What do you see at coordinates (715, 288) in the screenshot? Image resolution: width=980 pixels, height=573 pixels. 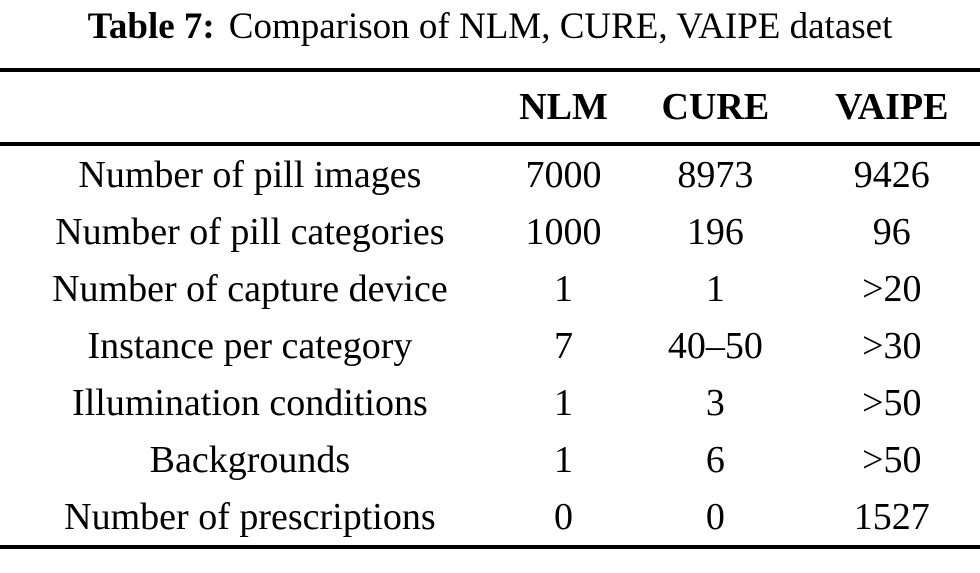 I see `cell-cure: 1` at bounding box center [715, 288].